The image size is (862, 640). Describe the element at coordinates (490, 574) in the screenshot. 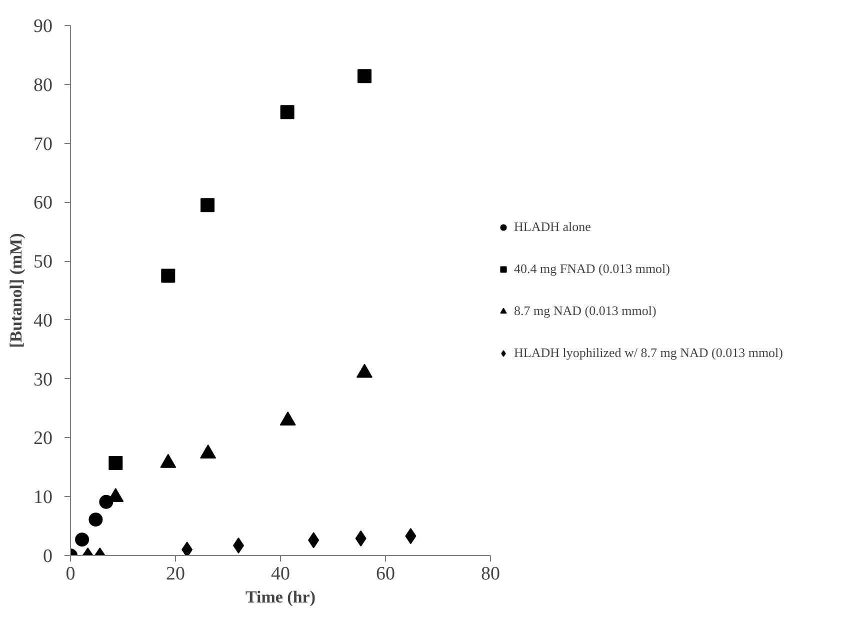

I see `x-tick-label: 80` at that location.